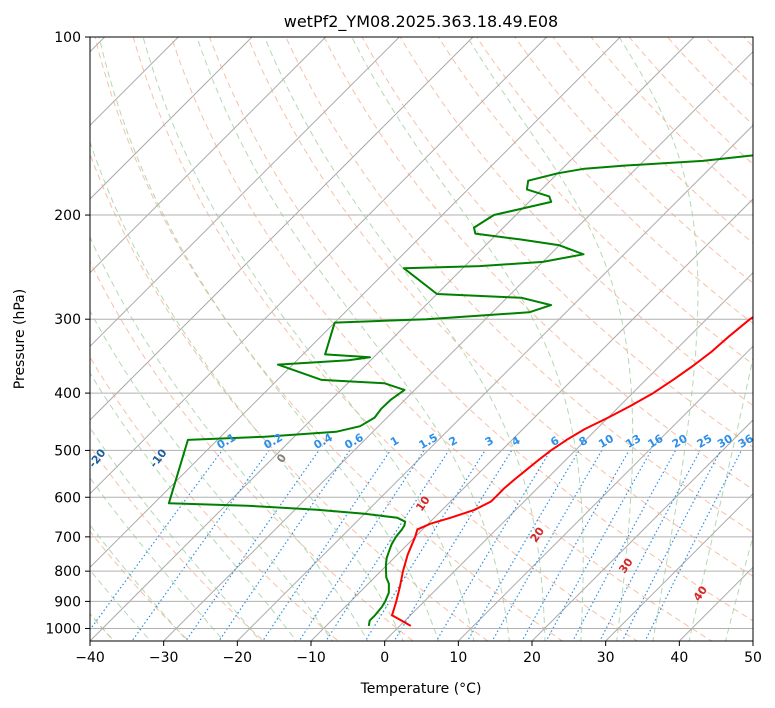  Describe the element at coordinates (67, 320) in the screenshot. I see `y-tick-label: 300` at that location.